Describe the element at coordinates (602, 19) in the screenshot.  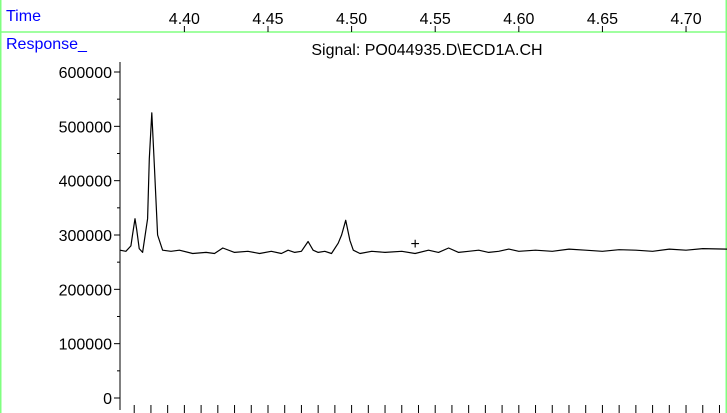
I see `x-tick-label: 4.65` at that location.